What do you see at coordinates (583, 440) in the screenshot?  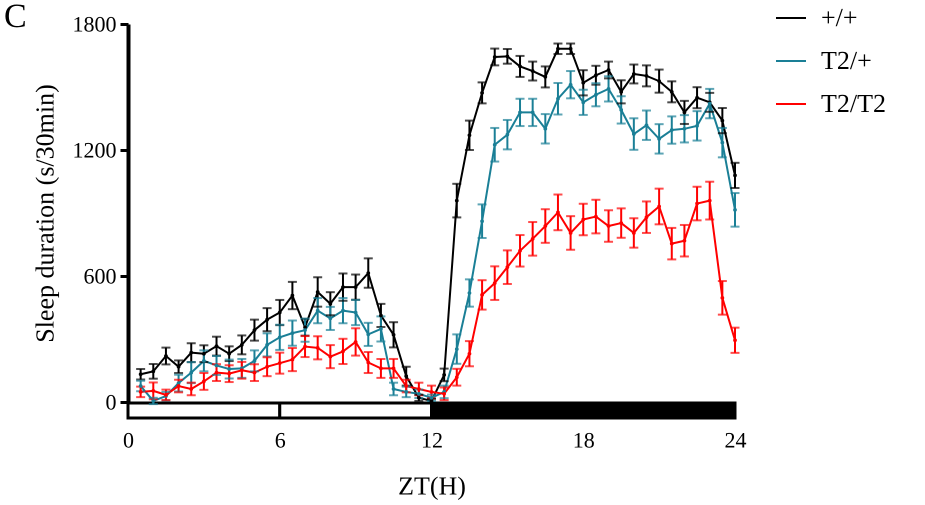 I see `x-tick-label: 18` at bounding box center [583, 440].